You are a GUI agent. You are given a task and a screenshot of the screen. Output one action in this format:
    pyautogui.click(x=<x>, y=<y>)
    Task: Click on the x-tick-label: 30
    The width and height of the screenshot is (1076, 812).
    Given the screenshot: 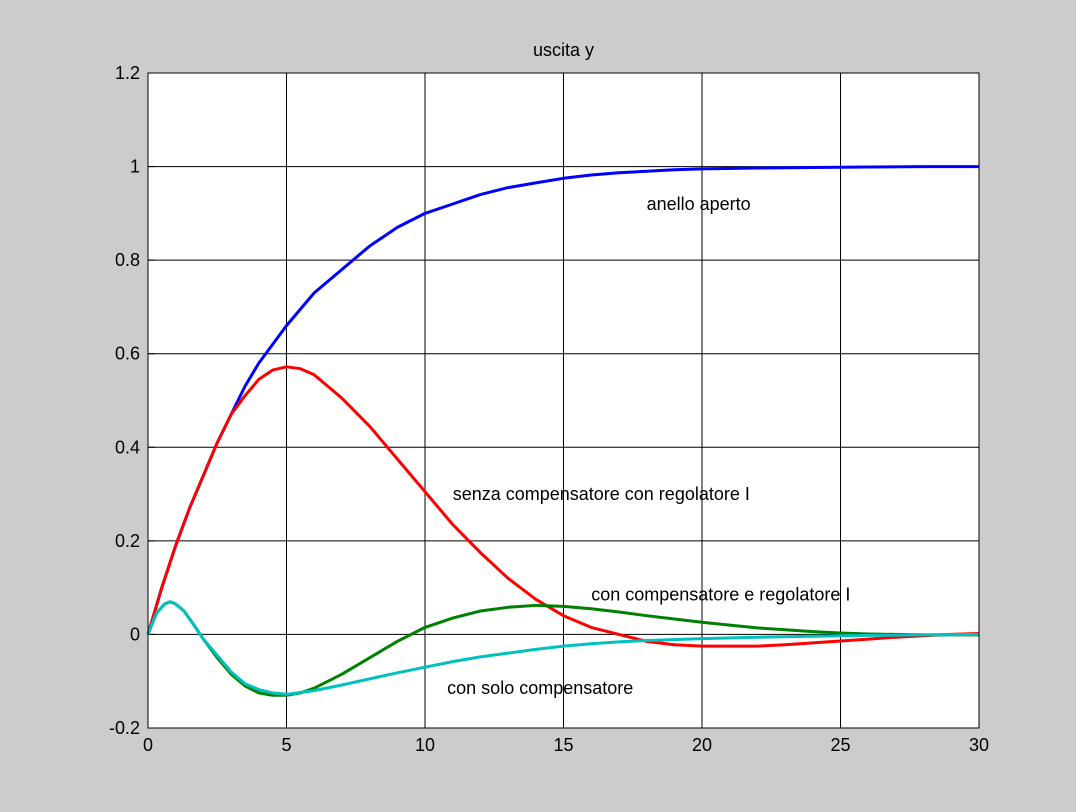 What is the action you would take?
    pyautogui.click(x=979, y=745)
    